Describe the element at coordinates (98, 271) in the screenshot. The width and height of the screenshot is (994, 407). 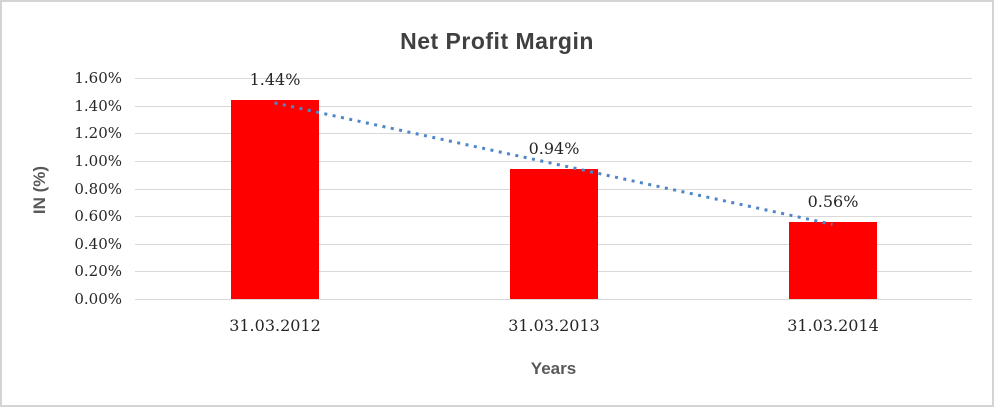
I see `y-axis-tick-label: 0.20%` at that location.